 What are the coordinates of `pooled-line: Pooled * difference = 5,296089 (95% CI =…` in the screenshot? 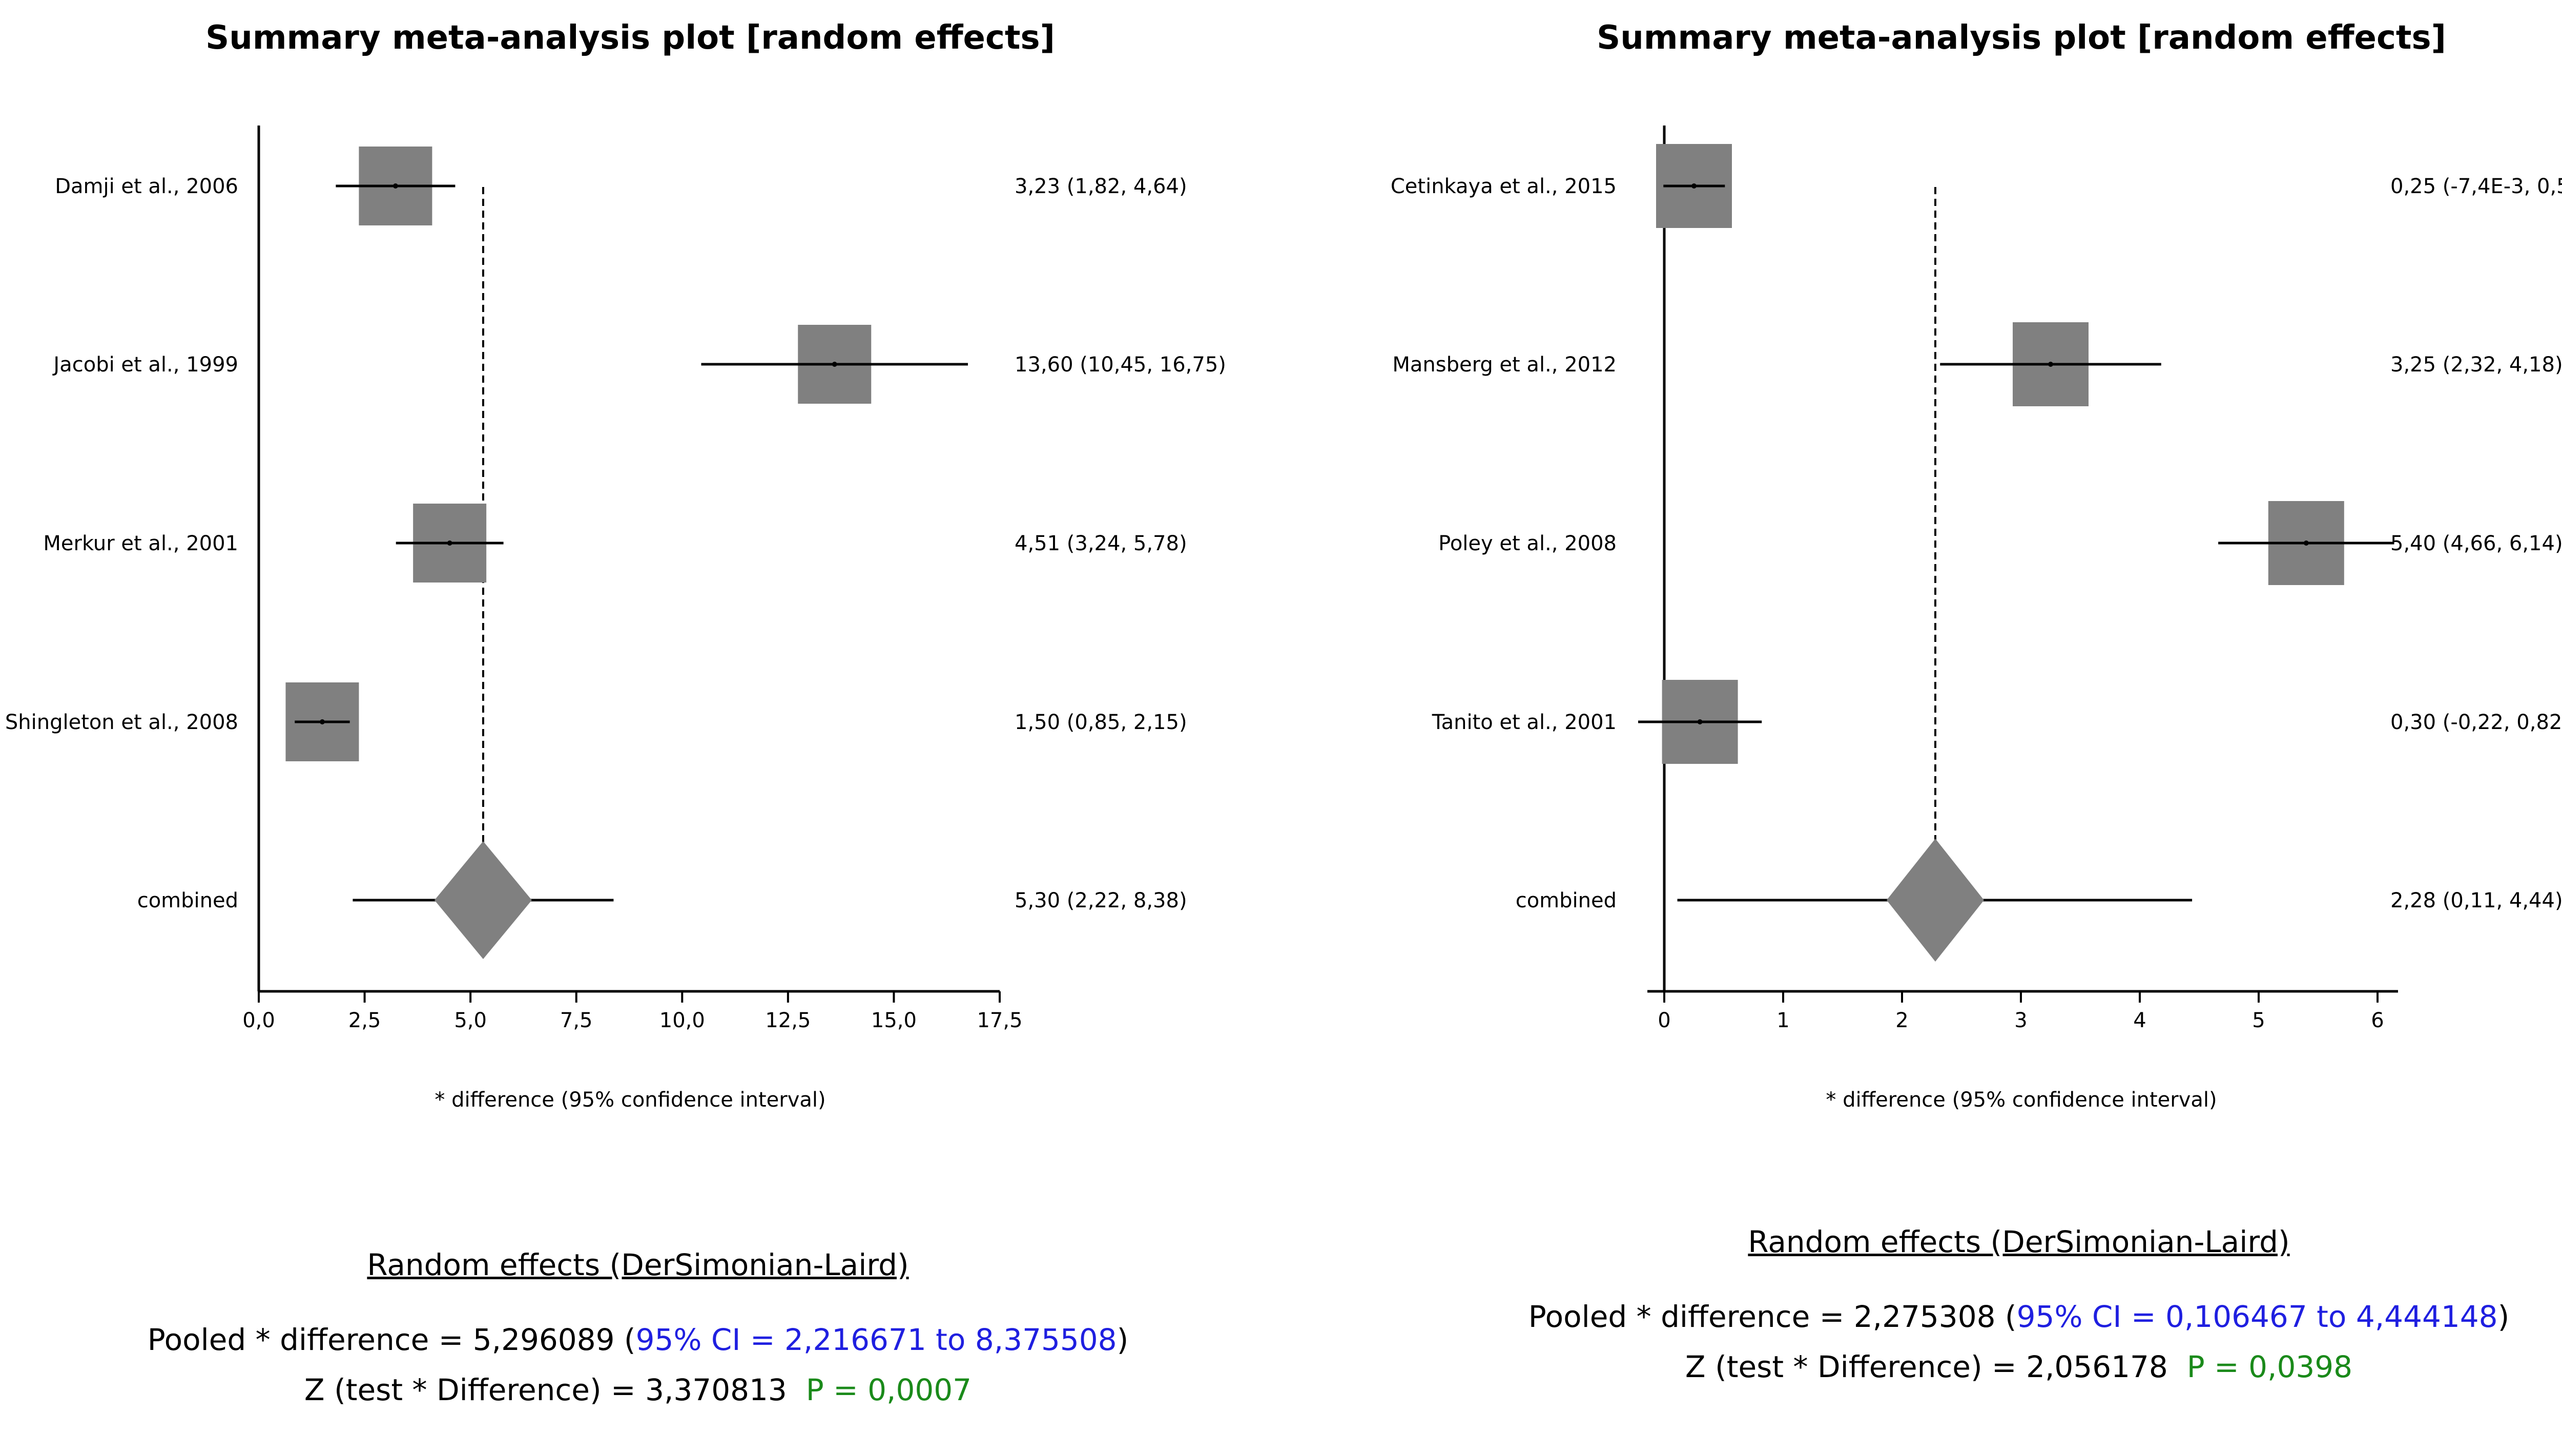 It's located at (638, 1340).